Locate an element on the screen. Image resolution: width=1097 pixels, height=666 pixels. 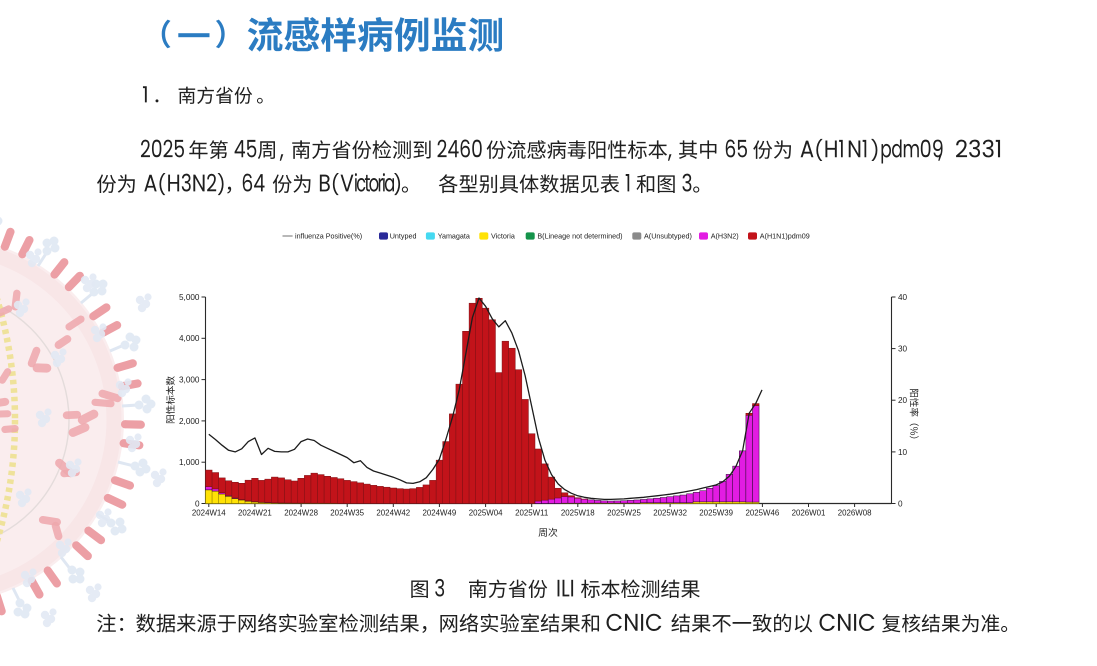
svg-text: 2024W28 is located at coordinates (301, 512).